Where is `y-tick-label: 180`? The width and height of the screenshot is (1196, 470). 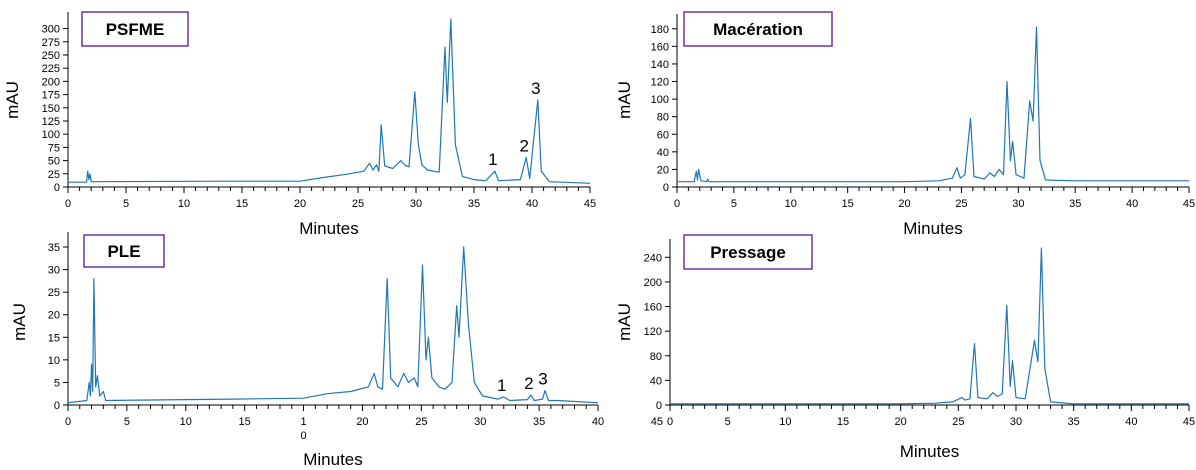
y-tick-label: 180 is located at coordinates (660, 30).